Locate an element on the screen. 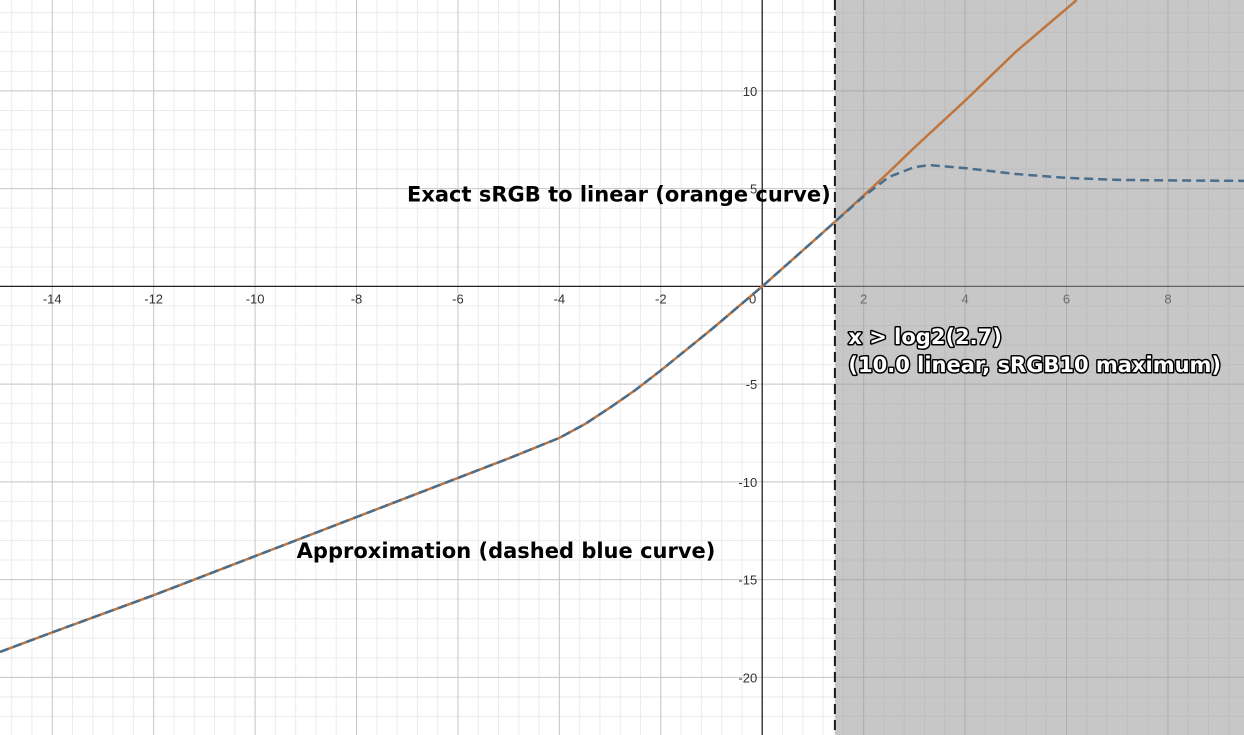 This screenshot has width=1244, height=735. y-tick-label: -20 is located at coordinates (747, 677).